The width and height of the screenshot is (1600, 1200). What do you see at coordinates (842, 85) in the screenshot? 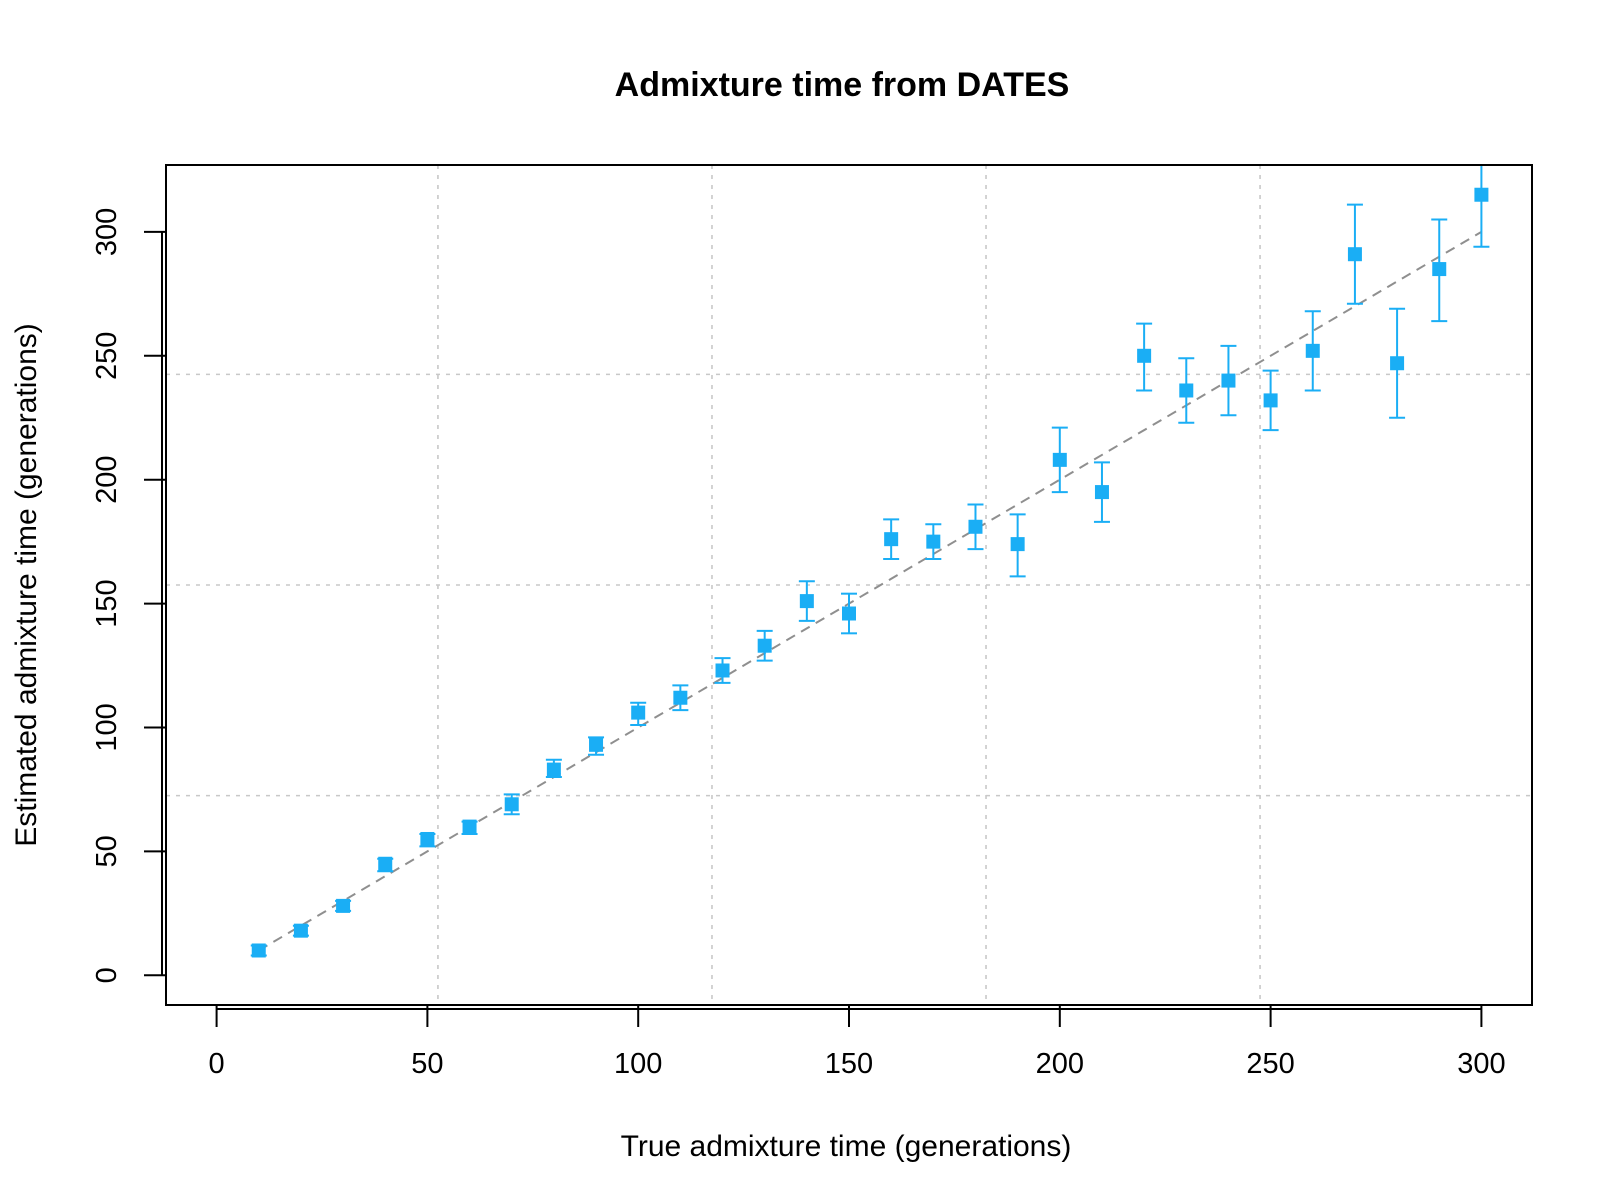
I see `chart-title: Admixture time from DATES` at bounding box center [842, 85].